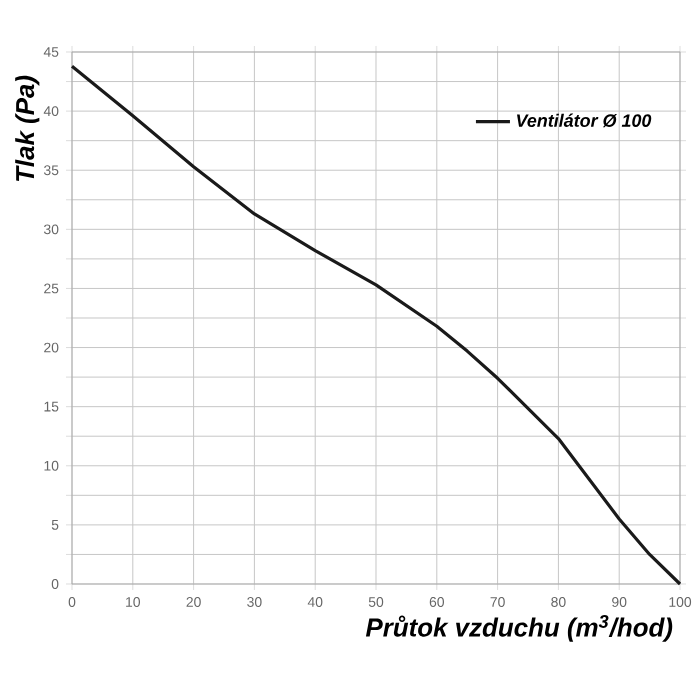  I want to click on text: Průtok vzduchu (m$^{3}$/hod), so click(519, 628).